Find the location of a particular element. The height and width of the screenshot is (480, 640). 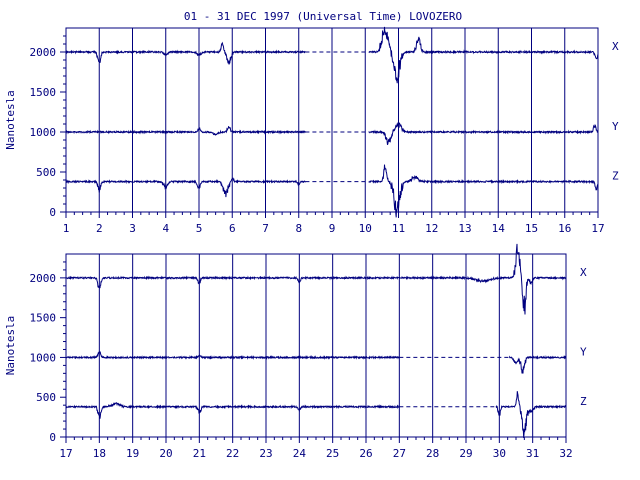

x-tick-label: 16 is located at coordinates (564, 228).